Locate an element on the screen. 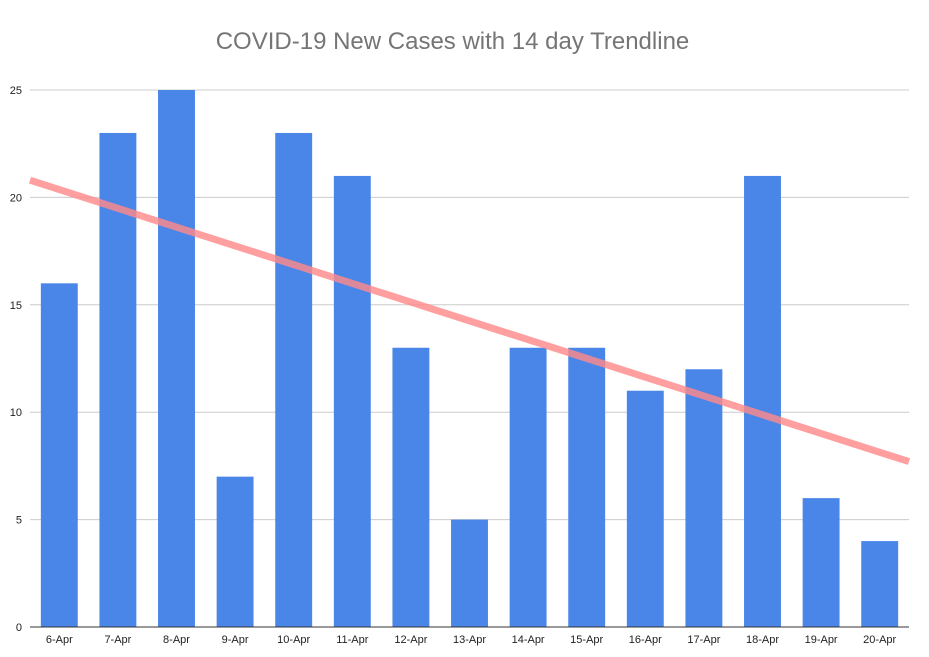 The height and width of the screenshot is (657, 929). x-tick-label: 18-Apr is located at coordinates (762, 640).